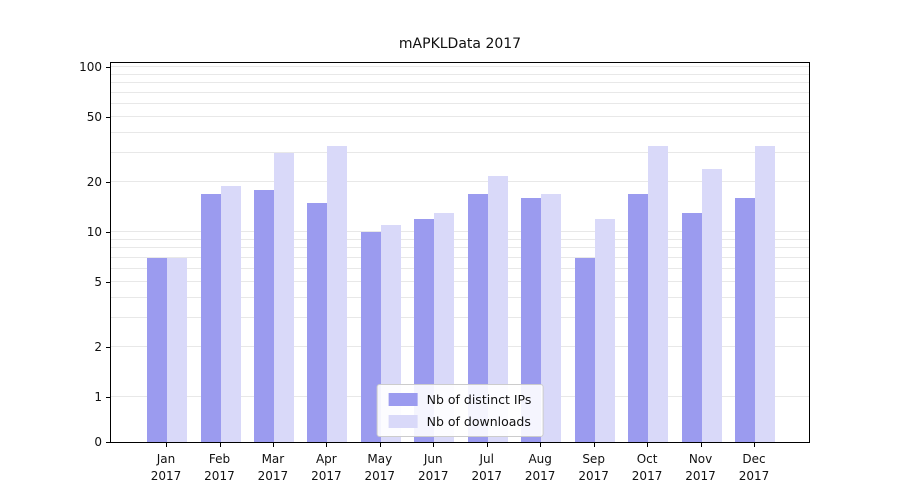 This screenshot has height=500, width=900. I want to click on bar-ips-jul, so click(477, 318).